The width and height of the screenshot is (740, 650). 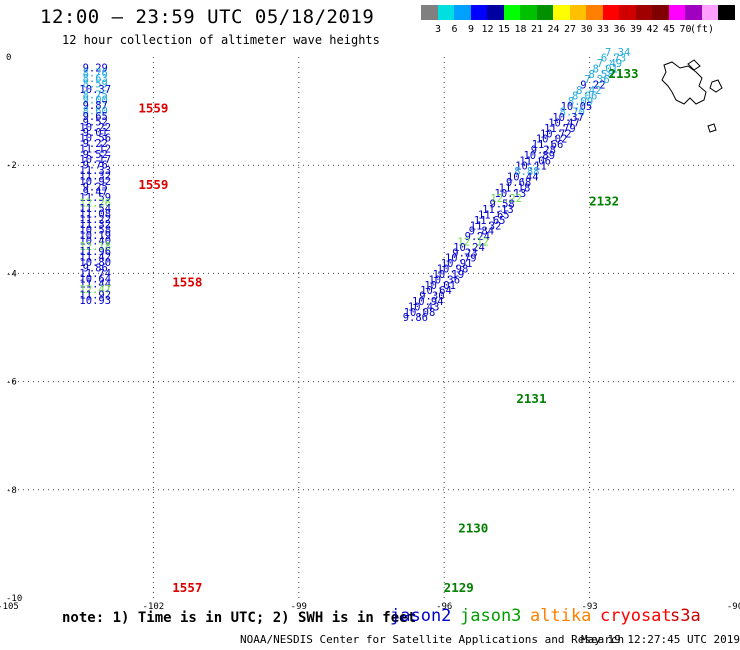 I want to click on wave-height-value: 8.58, so click(x=601, y=75).